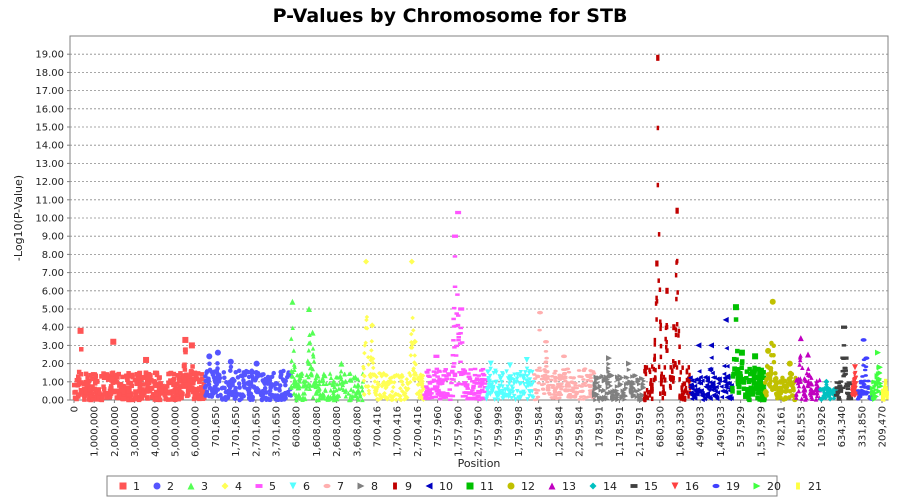  Describe the element at coordinates (170, 486) in the screenshot. I see `legend-label: 2` at that location.